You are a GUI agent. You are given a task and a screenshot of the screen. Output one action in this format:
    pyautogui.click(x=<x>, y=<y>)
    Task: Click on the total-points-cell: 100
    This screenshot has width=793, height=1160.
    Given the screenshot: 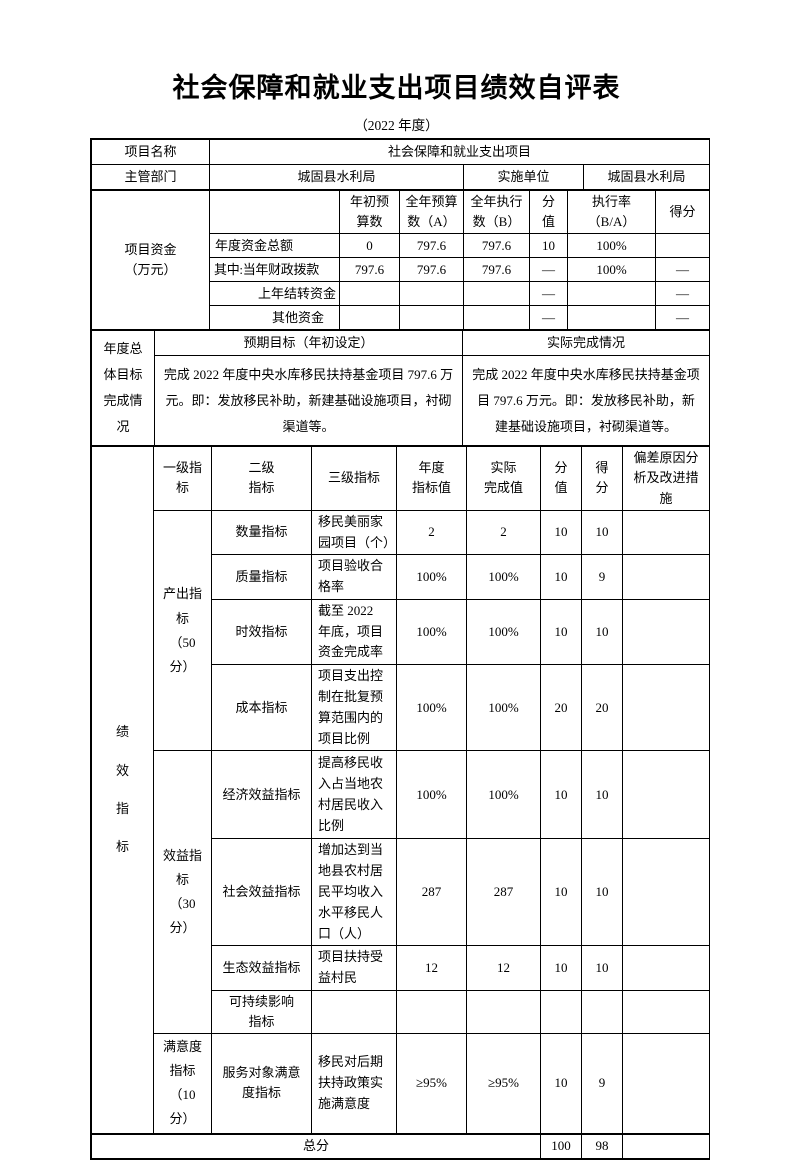 What is the action you would take?
    pyautogui.click(x=561, y=1146)
    